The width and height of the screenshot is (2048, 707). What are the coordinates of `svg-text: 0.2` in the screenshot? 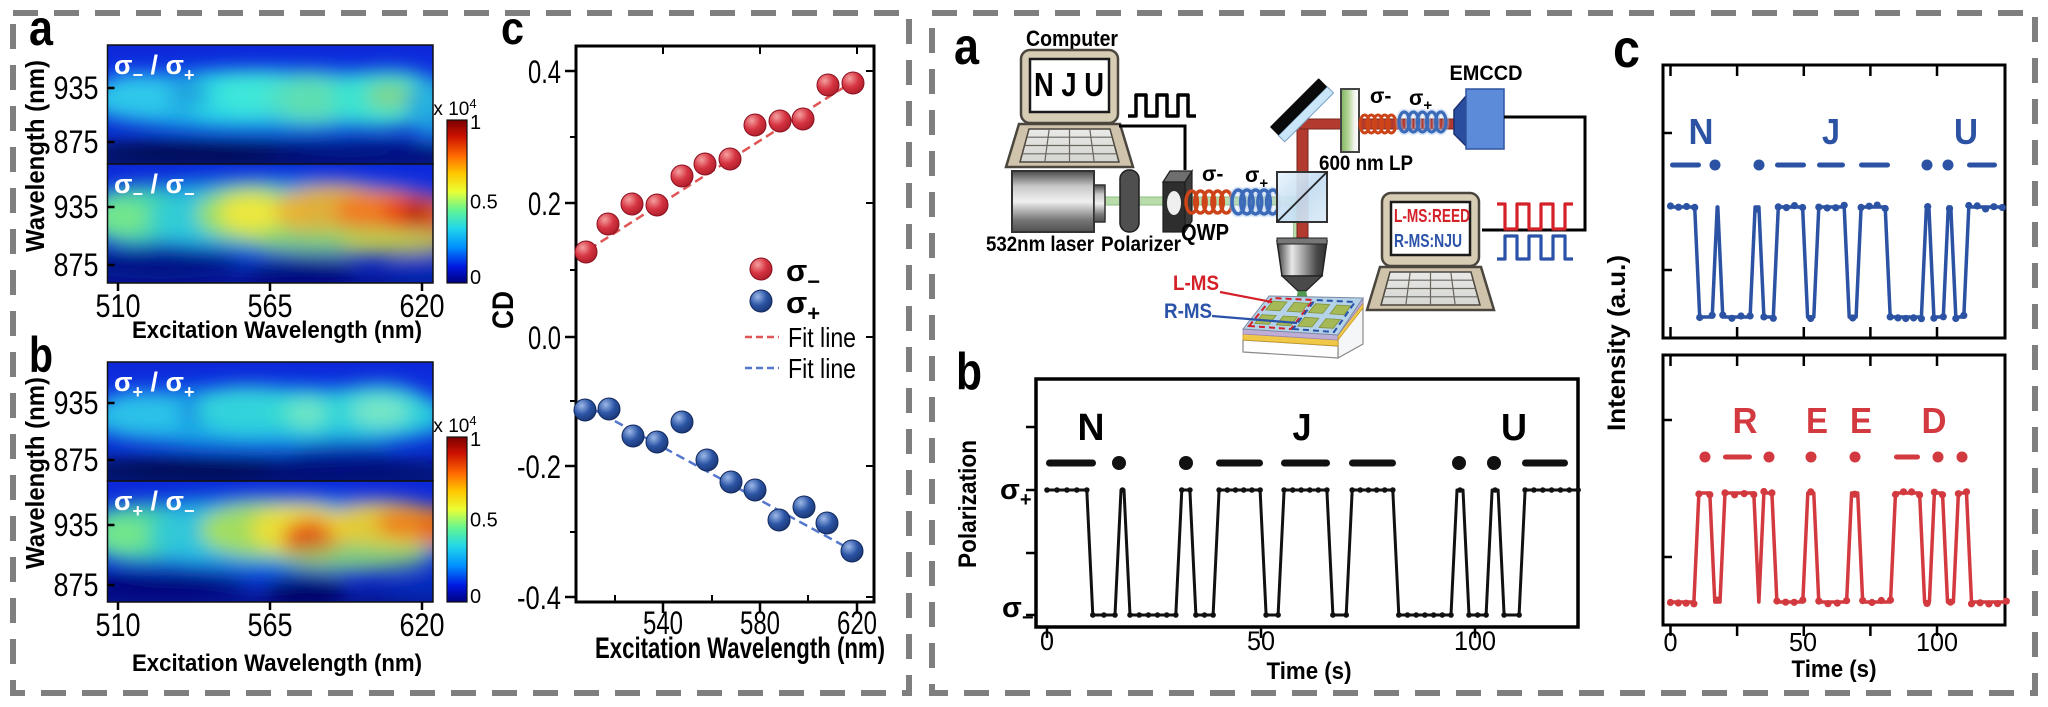 It's located at (544, 204).